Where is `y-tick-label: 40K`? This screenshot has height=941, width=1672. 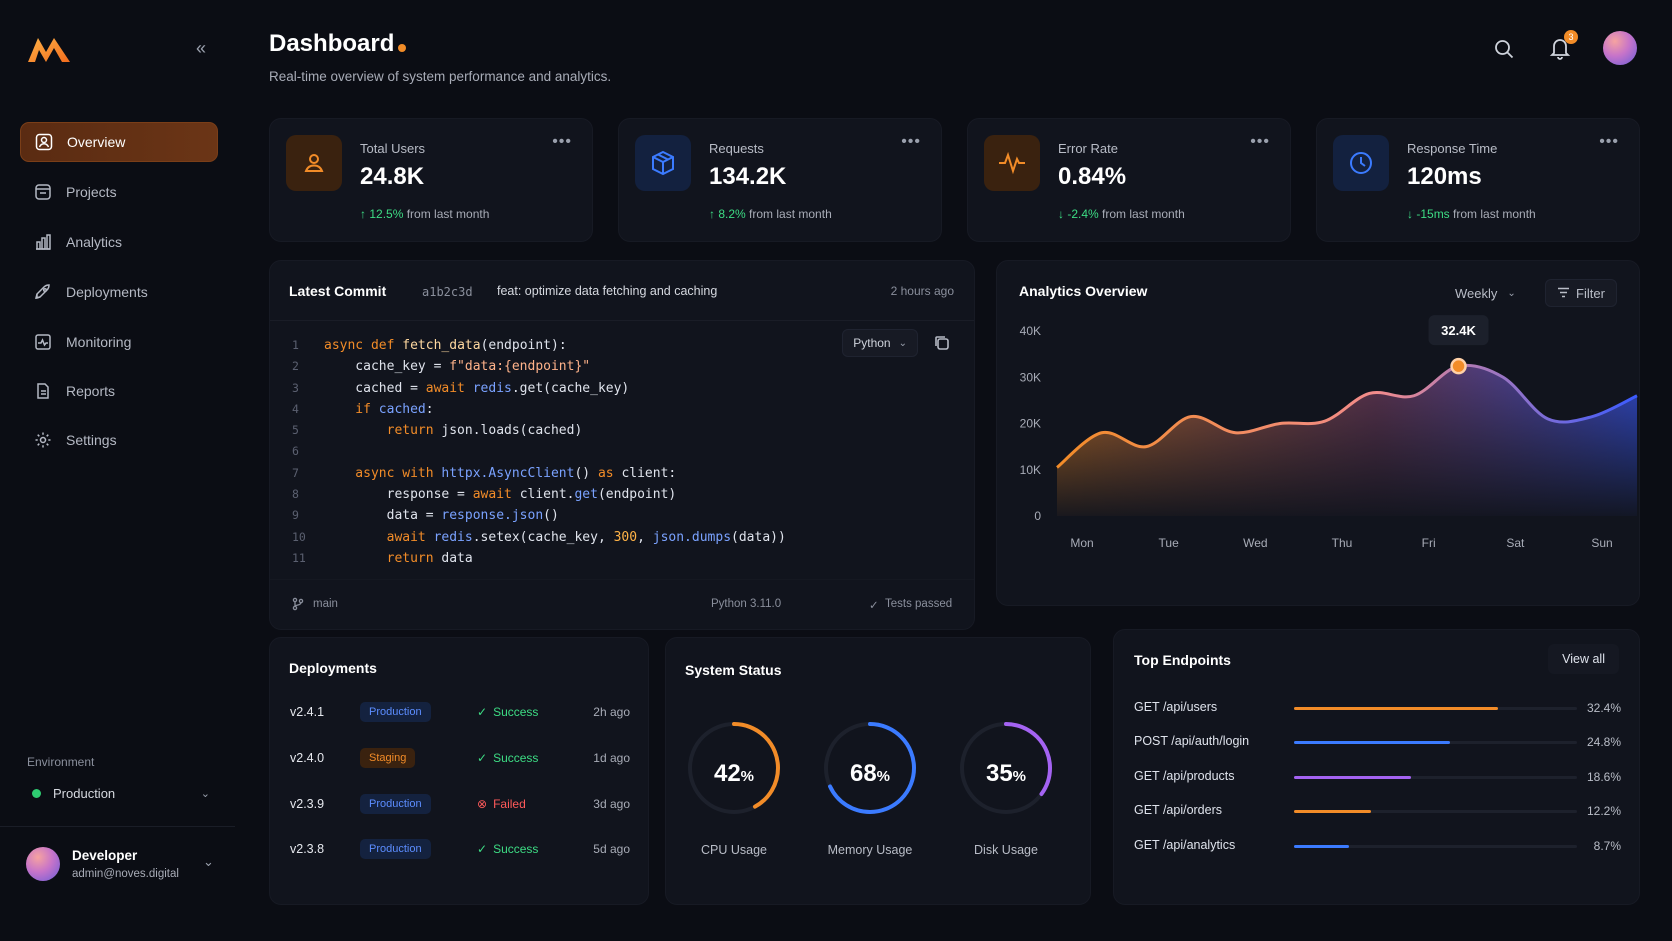 y-tick-label: 40K is located at coordinates (1030, 331).